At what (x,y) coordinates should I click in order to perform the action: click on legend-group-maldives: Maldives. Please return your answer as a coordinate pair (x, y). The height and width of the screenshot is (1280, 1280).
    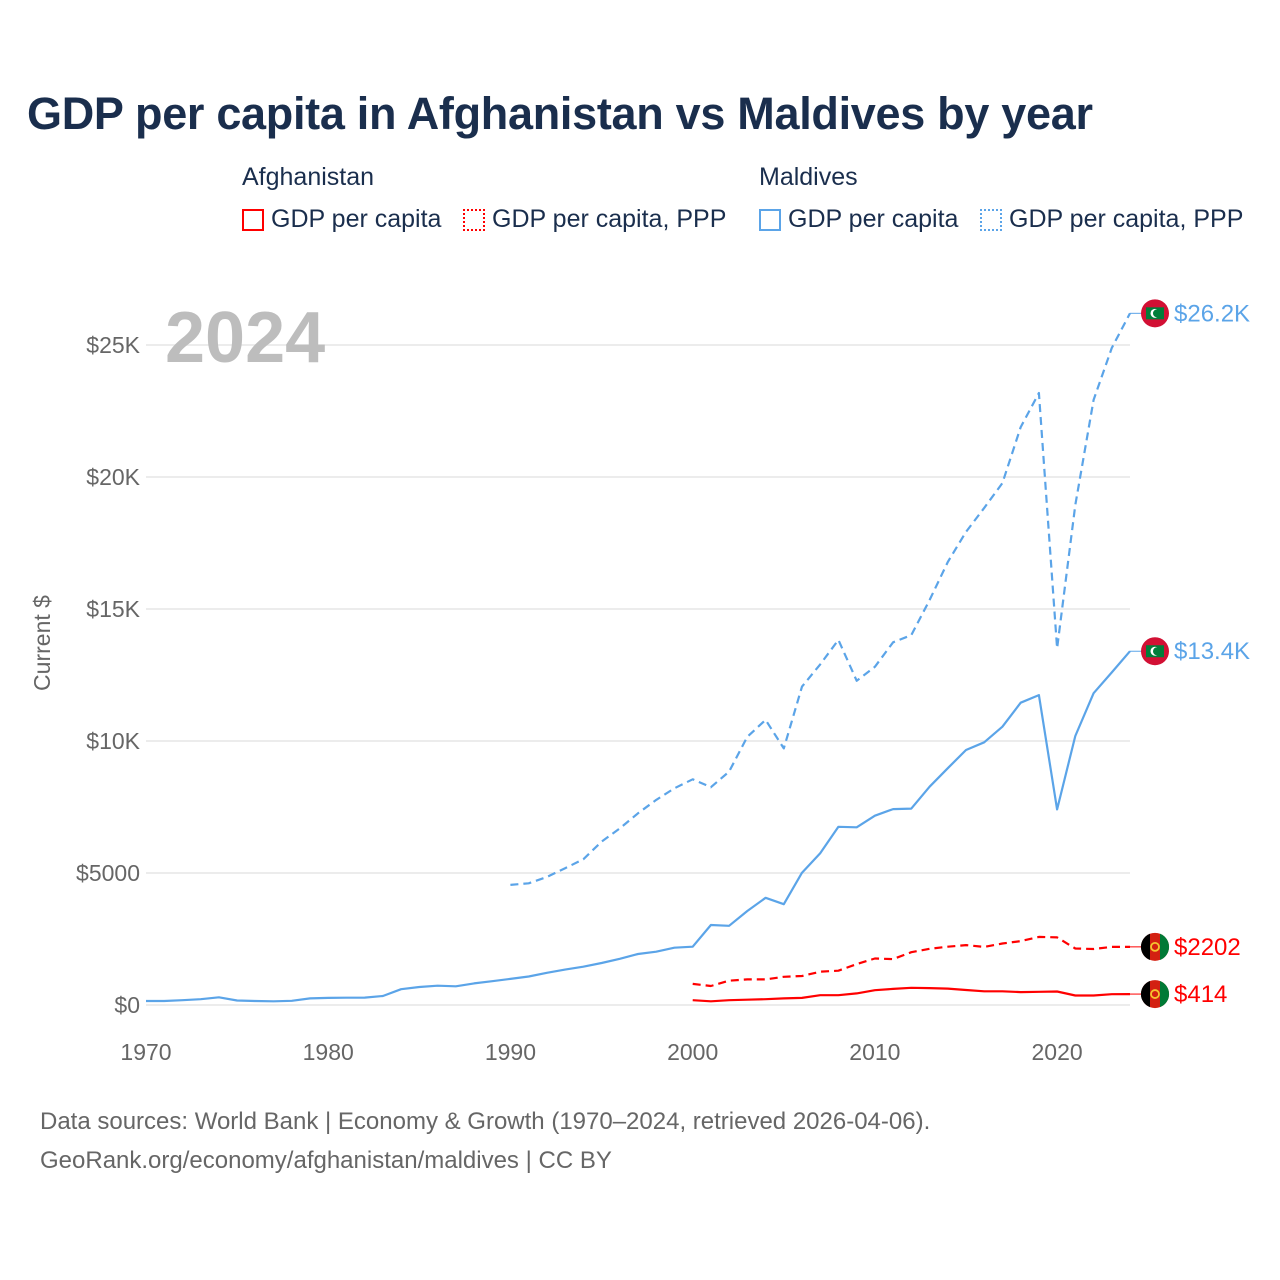
    Looking at the image, I should click on (808, 177).